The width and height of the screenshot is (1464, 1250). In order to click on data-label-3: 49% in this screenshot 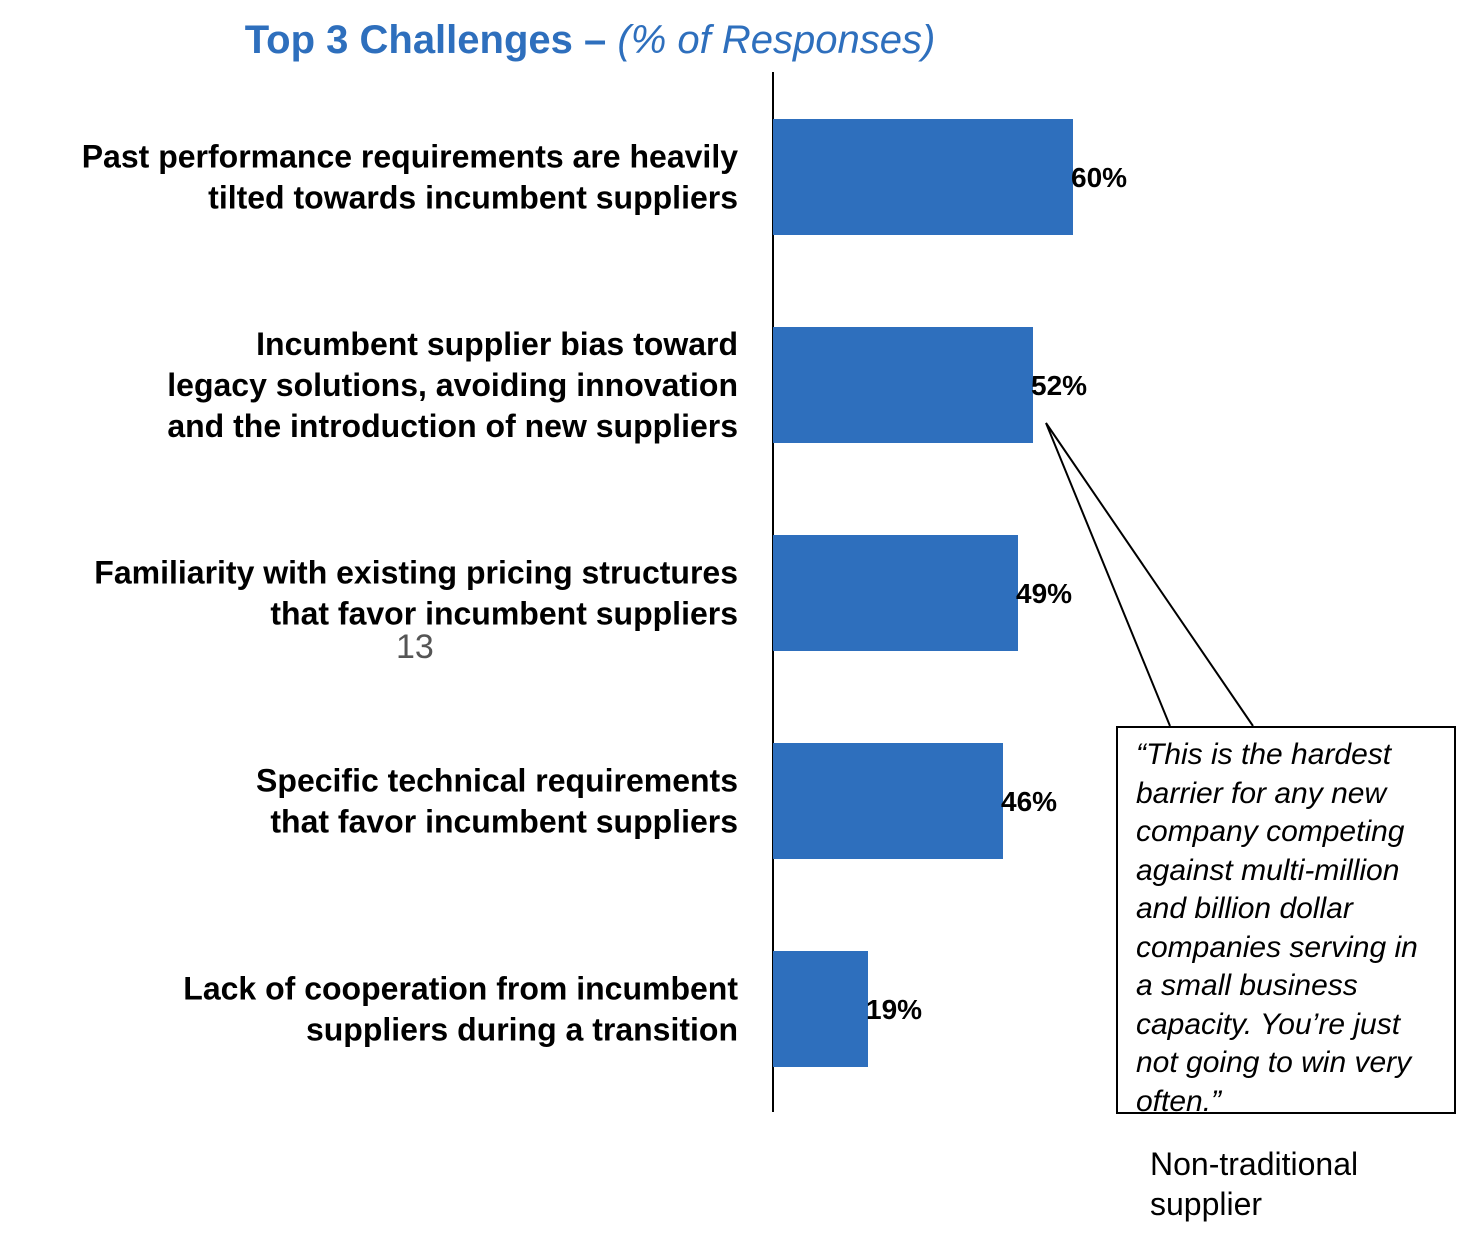, I will do `click(1044, 593)`.